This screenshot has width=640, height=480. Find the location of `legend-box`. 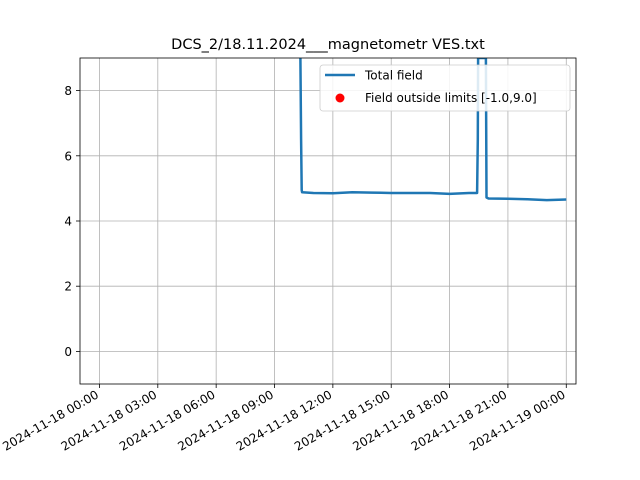

legend-box is located at coordinates (445, 88).